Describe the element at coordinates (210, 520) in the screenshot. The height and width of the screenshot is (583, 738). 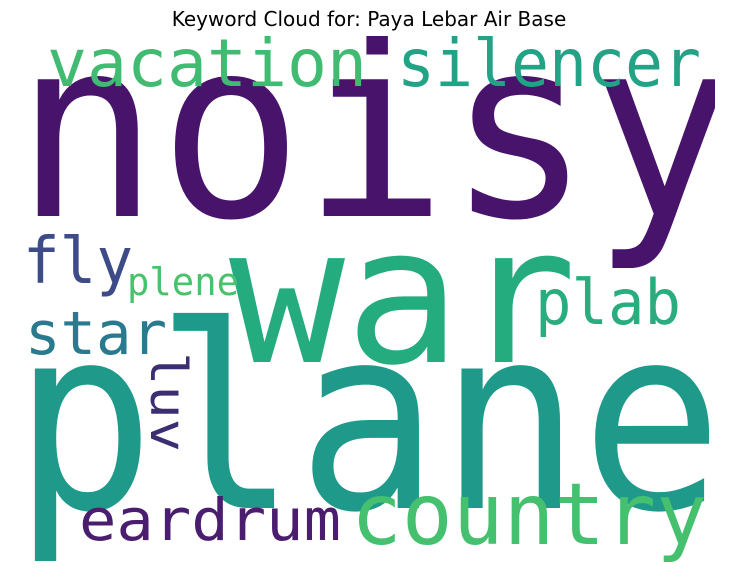
I see `word-eardrum: eardrum` at that location.